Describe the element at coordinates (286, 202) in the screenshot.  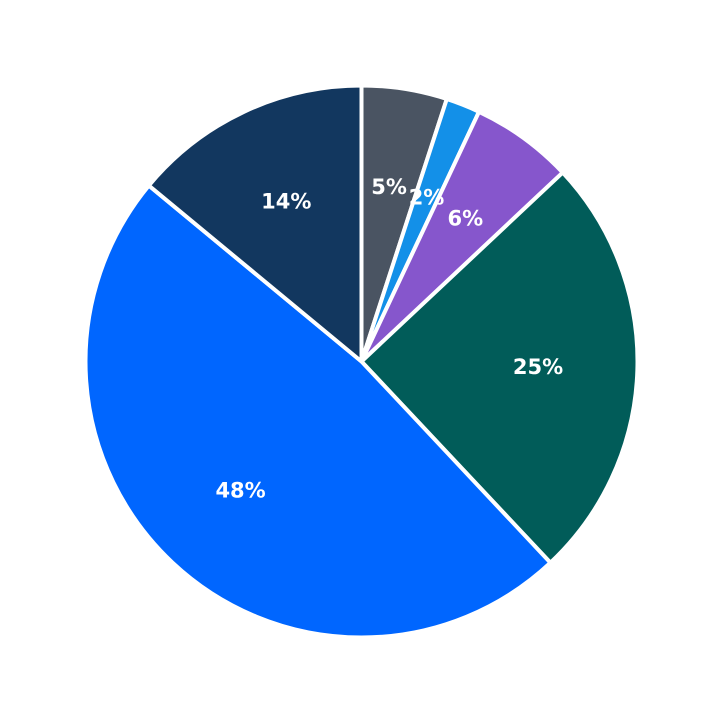
I see `pie-slice-label-5: 14%` at that location.